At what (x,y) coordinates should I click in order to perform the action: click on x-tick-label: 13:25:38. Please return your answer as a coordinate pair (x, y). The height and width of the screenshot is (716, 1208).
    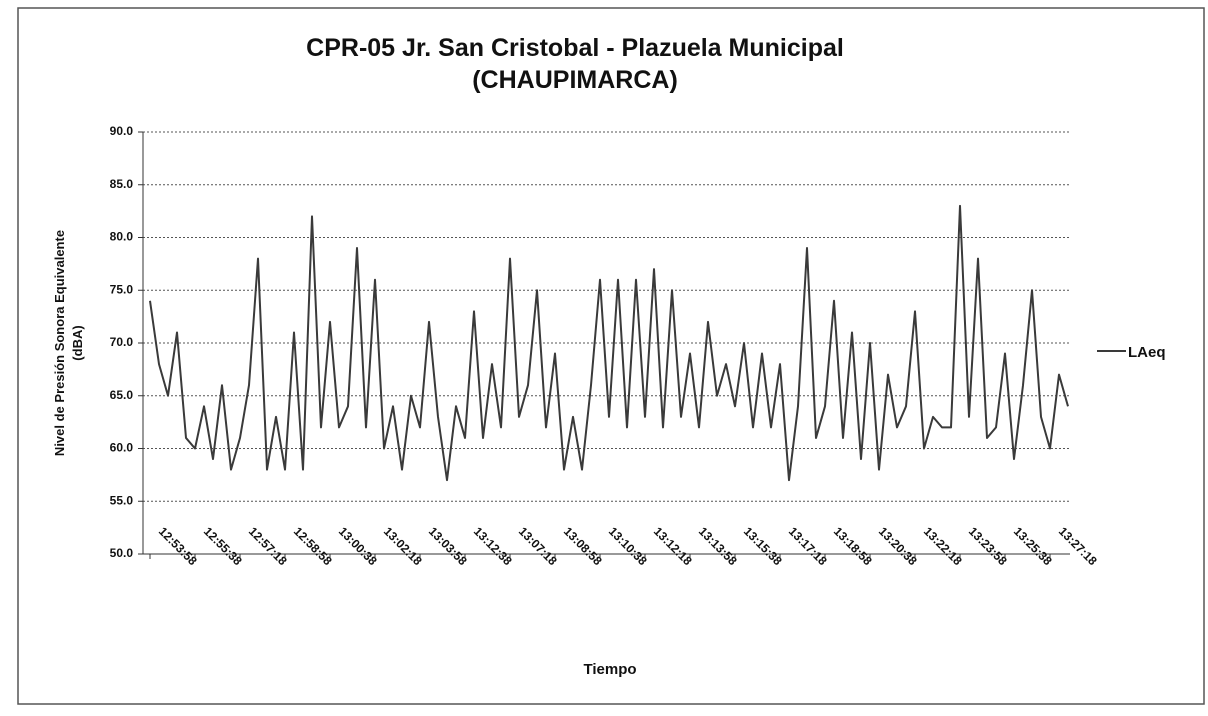
    Looking at the image, I should click on (1033, 546).